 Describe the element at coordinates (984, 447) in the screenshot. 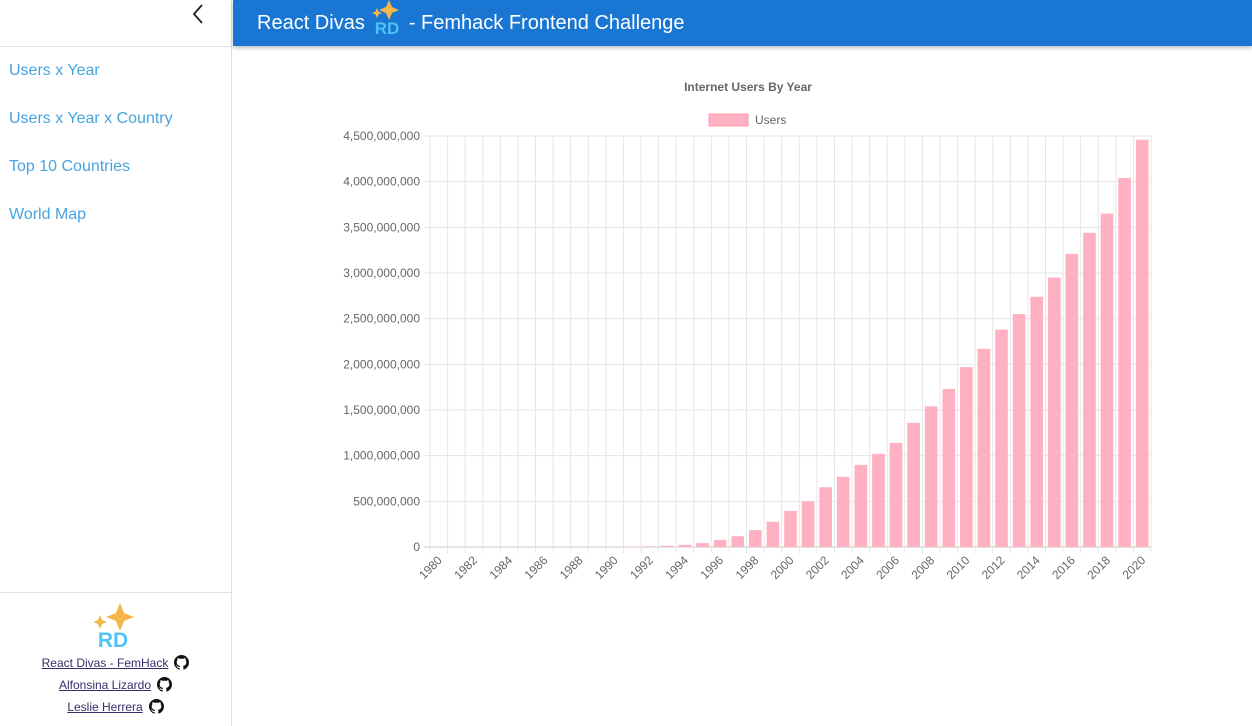

I see `bar-2011` at that location.